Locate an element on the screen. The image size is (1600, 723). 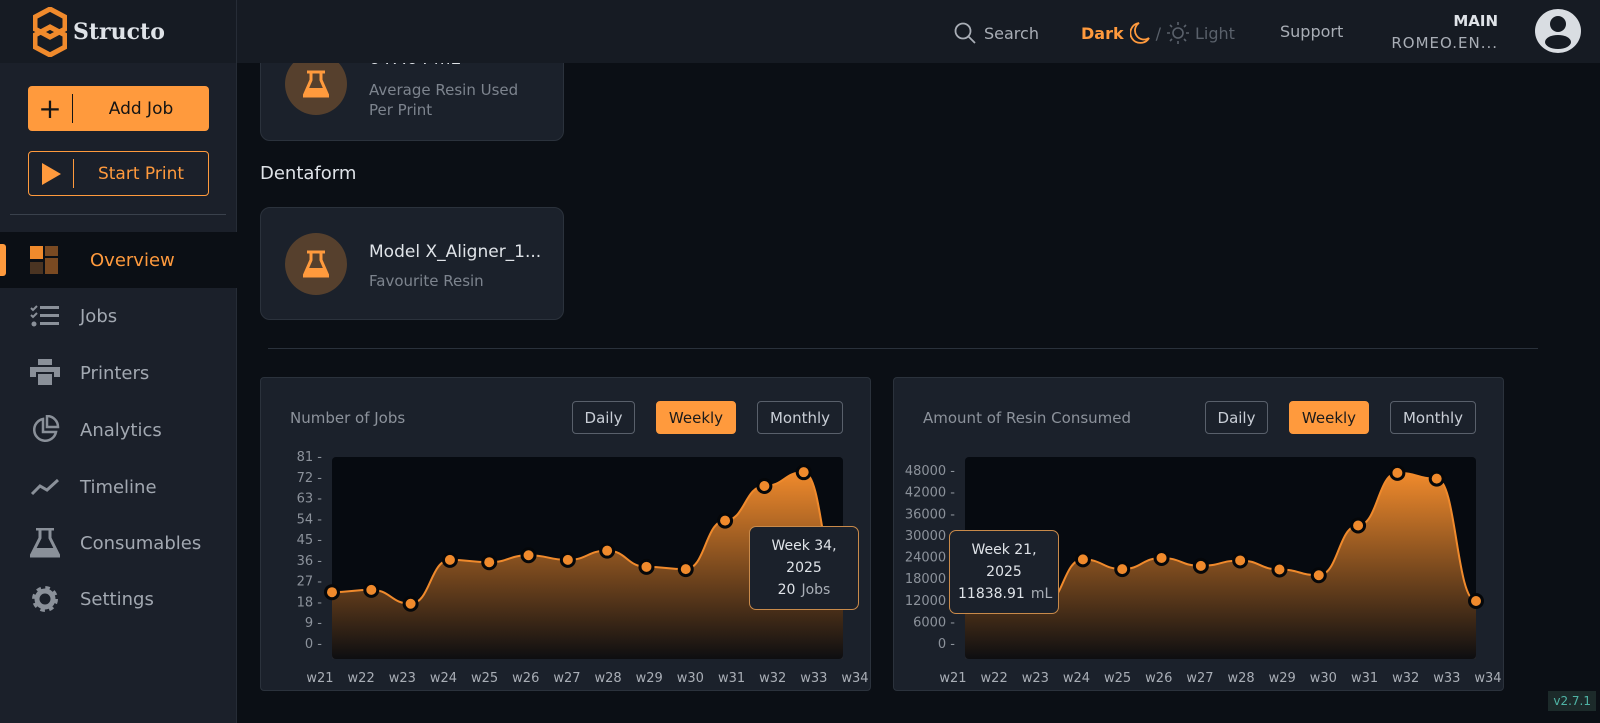
sidebar-item-jobs: Jobs is located at coordinates (118, 316).